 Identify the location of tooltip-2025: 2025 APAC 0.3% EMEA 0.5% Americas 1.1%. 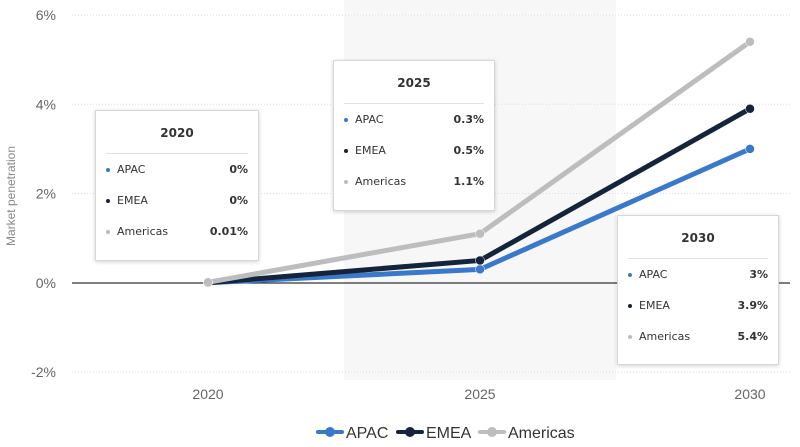
(414, 135).